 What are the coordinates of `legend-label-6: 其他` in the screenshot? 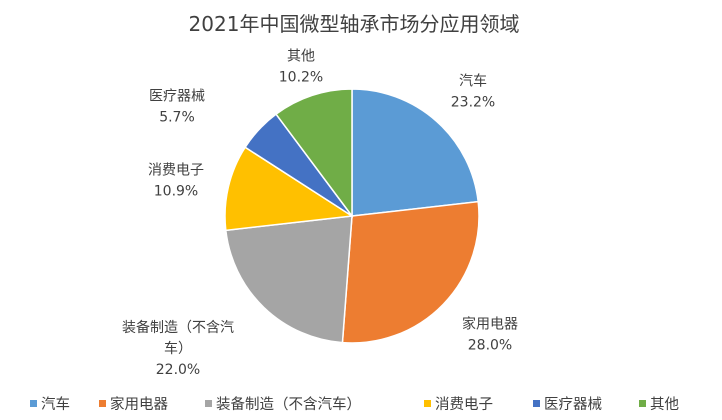 It's located at (664, 404).